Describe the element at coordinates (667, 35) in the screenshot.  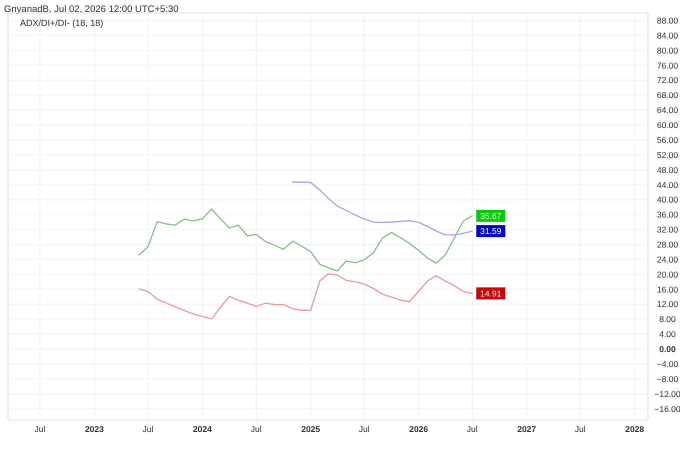
I see `y-tick-label: 84.00` at that location.